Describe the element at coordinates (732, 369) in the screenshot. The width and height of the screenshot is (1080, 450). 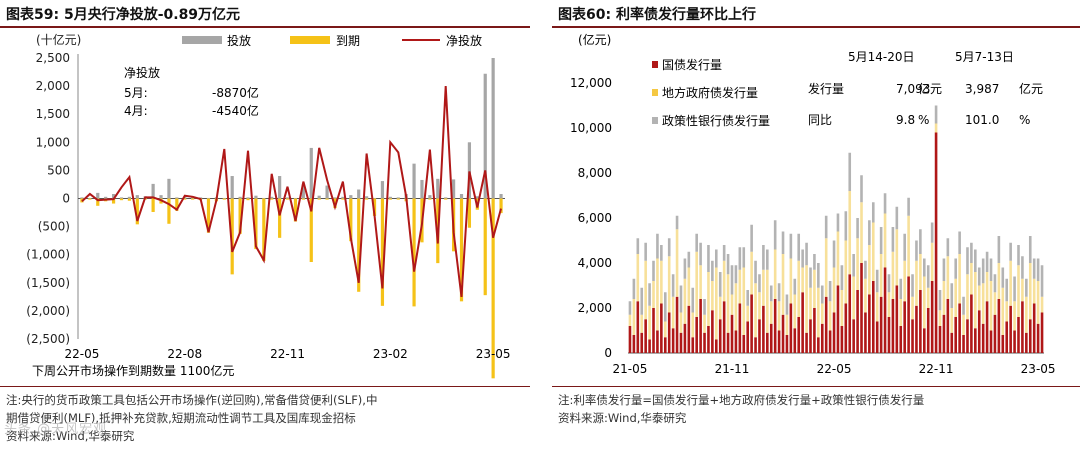
I see `x-tick-label: 21-11` at that location.